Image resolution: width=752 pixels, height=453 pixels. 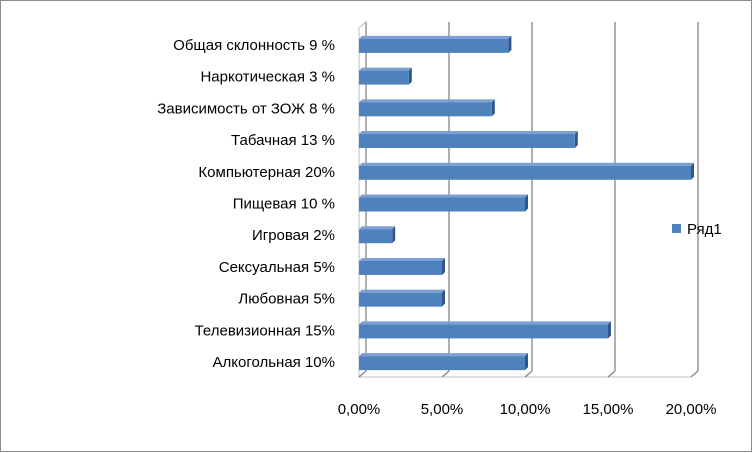 What do you see at coordinates (359, 409) in the screenshot?
I see `x-tick-label: 0,00%` at bounding box center [359, 409].